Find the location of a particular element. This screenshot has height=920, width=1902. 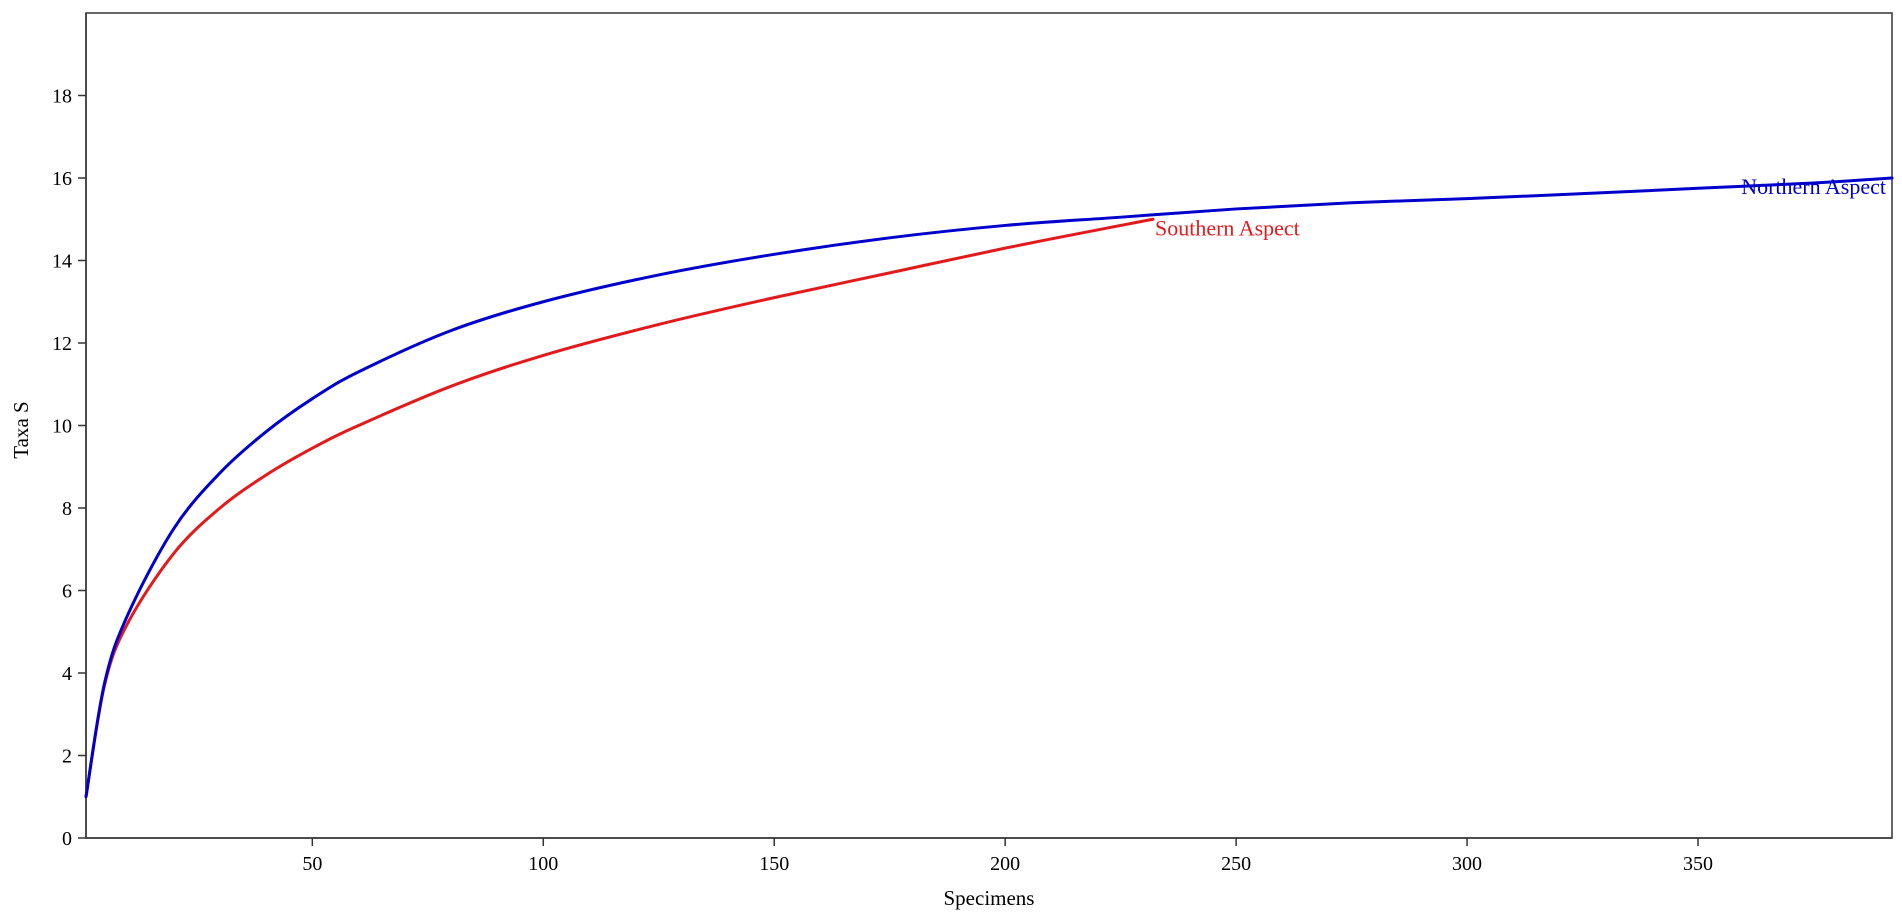

y-tick-label: 2 is located at coordinates (67, 757).